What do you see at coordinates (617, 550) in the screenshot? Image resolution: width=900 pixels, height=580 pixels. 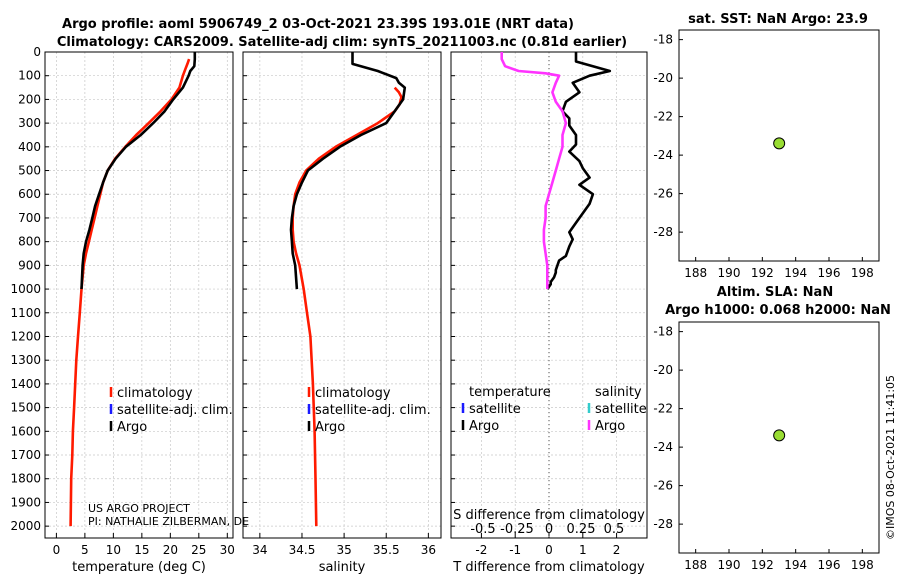 I see `x-tick-label: 2` at bounding box center [617, 550].